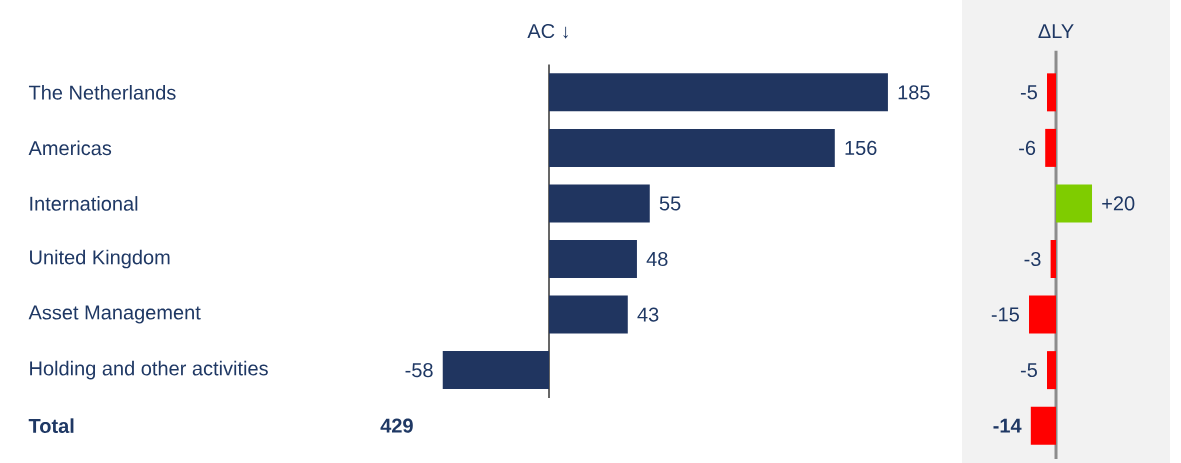 The height and width of the screenshot is (463, 1181). I want to click on y-tick-label: Americas, so click(70, 148).